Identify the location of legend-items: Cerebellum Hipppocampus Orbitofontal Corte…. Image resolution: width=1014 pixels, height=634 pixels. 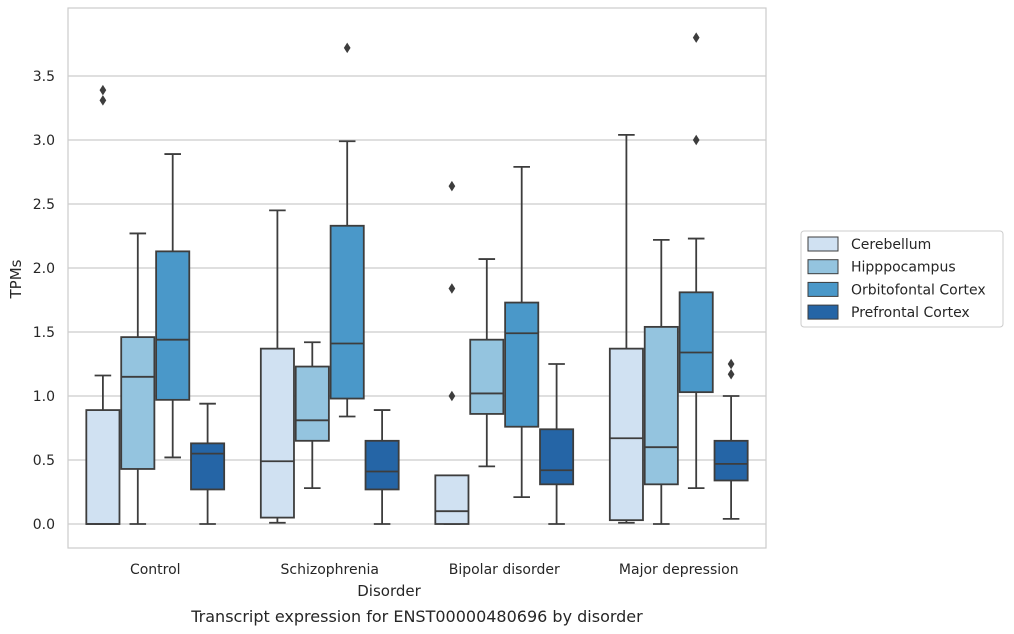
(896, 278).